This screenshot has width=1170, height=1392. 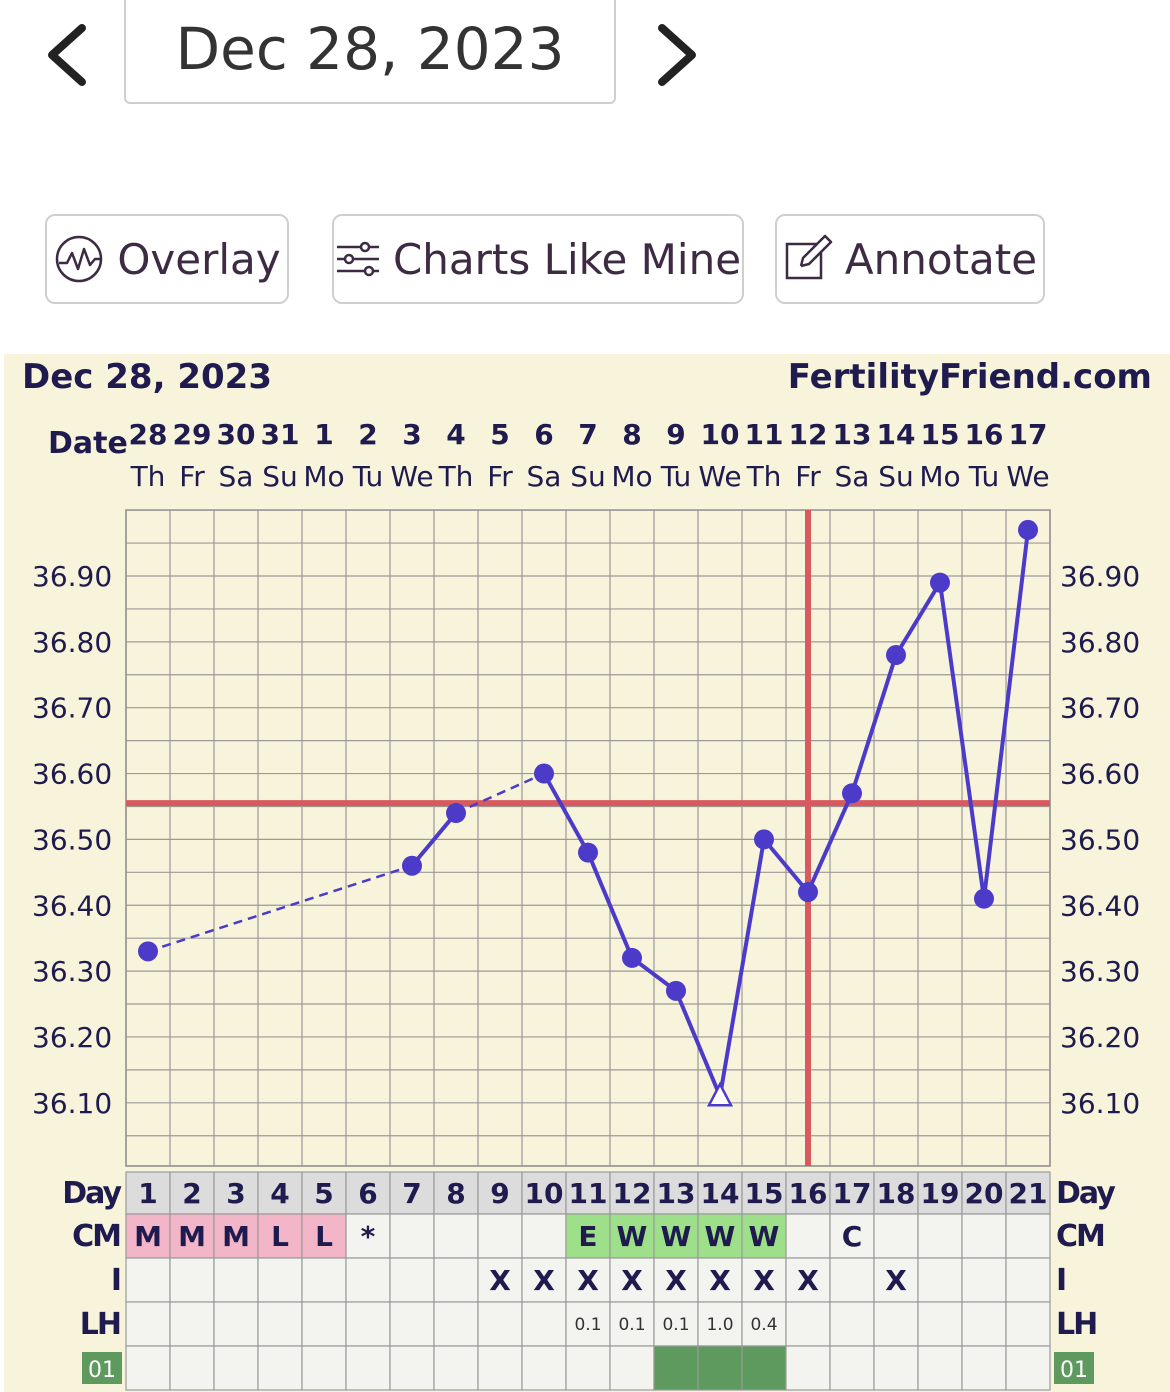 What do you see at coordinates (940, 434) in the screenshot?
I see `date-label: 15` at bounding box center [940, 434].